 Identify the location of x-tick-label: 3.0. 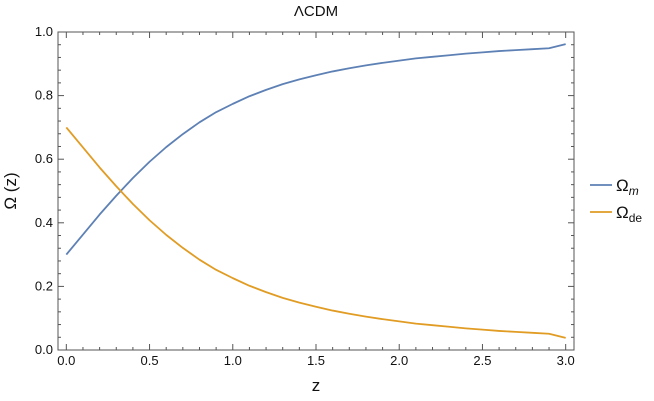
(566, 360).